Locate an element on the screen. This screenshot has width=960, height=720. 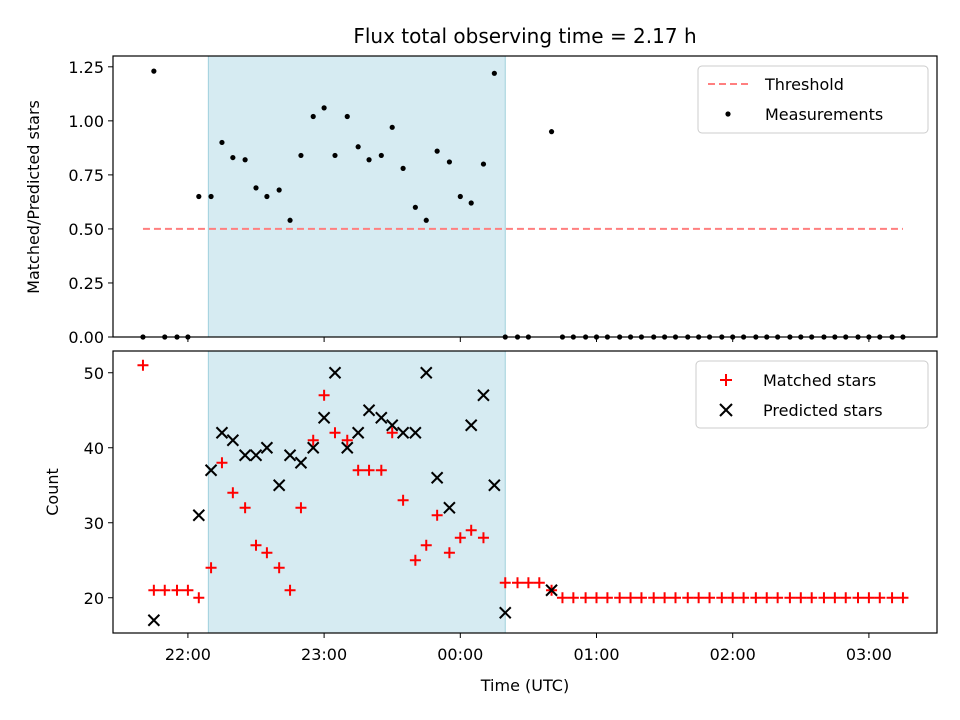
top-legend: Threshold Measurements is located at coordinates (813, 99).